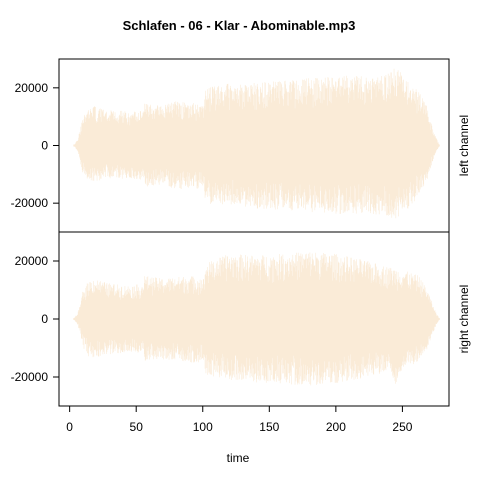 The height and width of the screenshot is (480, 480). I want to click on left-channel-y-axis: -20000 0 20000, so click(35, 145).